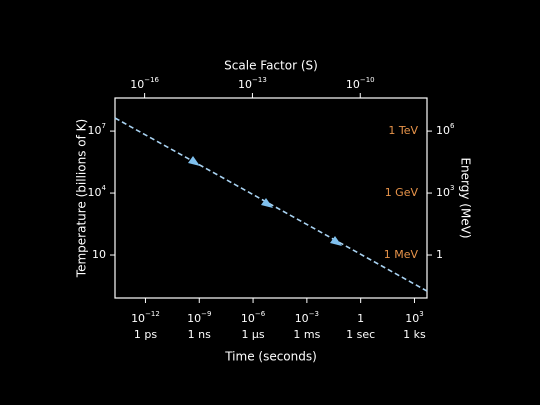  I want to click on tick-exponent: −12, so click(152, 314).